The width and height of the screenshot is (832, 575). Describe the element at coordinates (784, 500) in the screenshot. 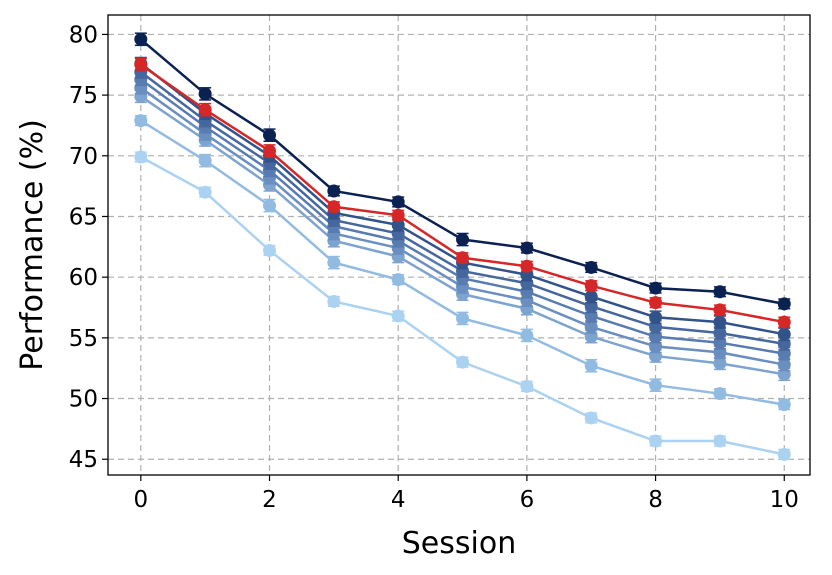

I see `x-tick-label: 10` at that location.